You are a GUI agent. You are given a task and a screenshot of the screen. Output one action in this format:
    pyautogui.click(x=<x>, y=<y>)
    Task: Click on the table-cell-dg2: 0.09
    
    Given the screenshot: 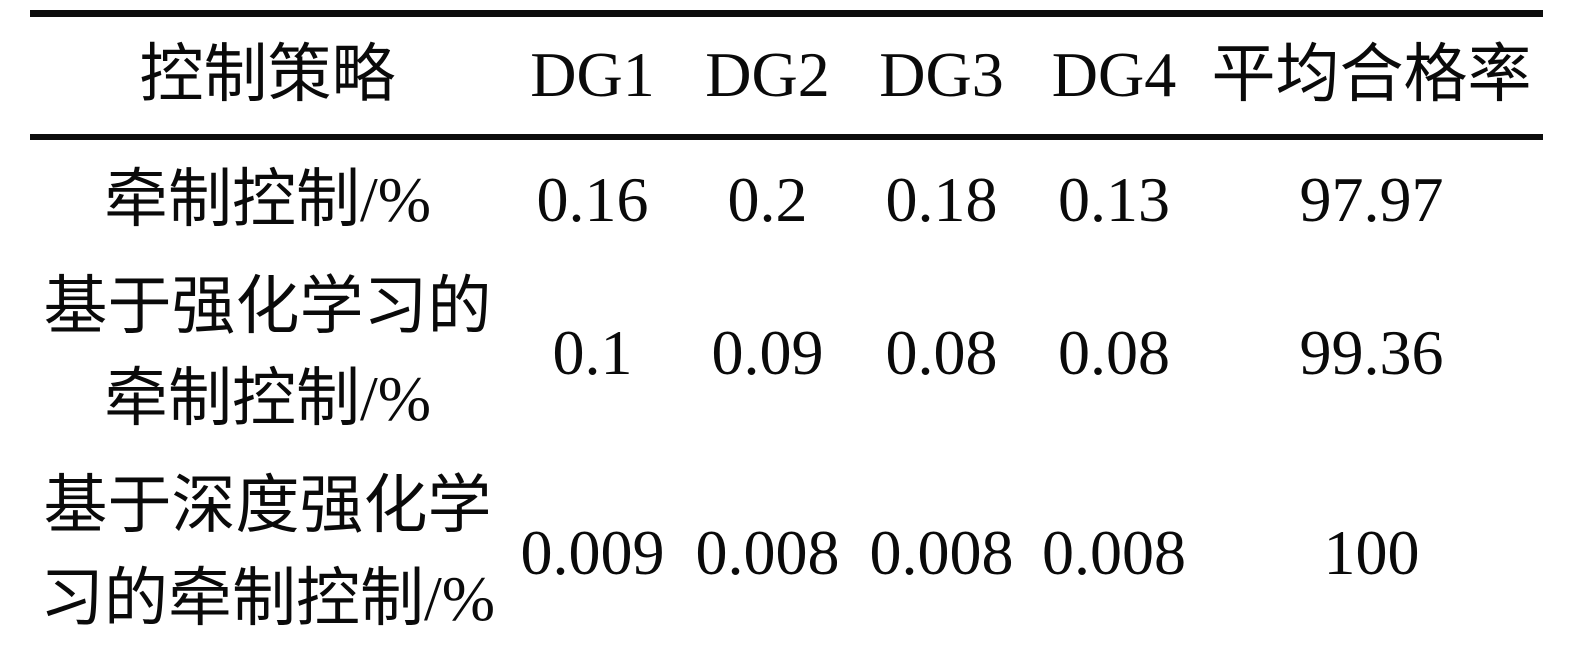 What is the action you would take?
    pyautogui.click(x=767, y=353)
    